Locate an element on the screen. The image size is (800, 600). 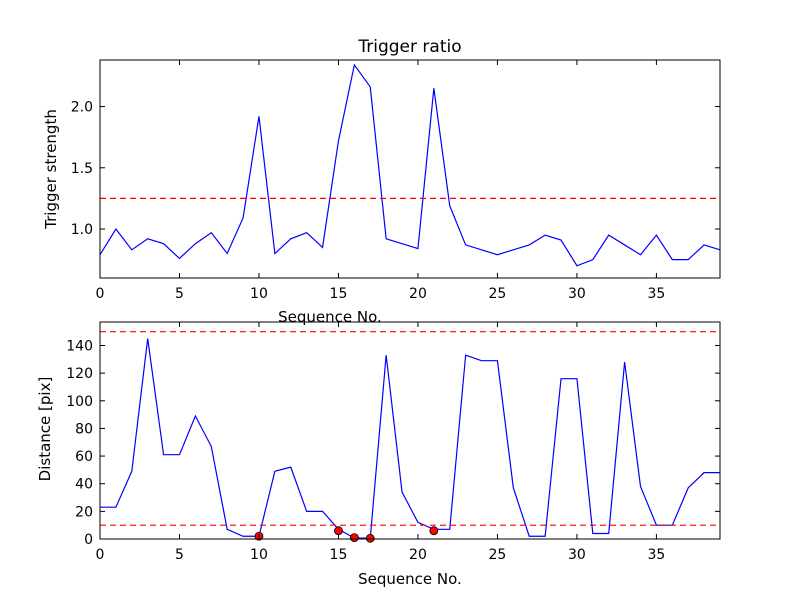
distance-xtick-label: 5 is located at coordinates (179, 555).